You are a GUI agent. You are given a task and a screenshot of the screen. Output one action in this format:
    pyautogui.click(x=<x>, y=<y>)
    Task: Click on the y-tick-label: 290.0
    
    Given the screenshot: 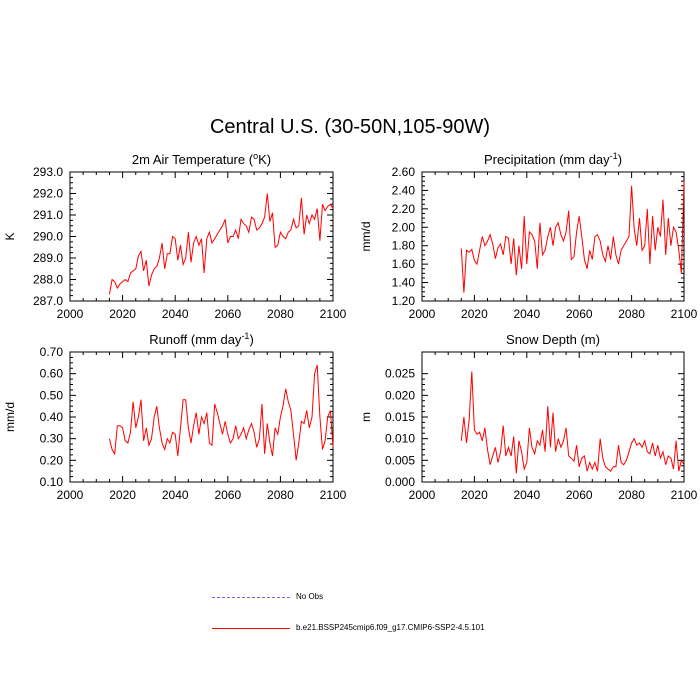 What is the action you would take?
    pyautogui.click(x=48, y=237)
    